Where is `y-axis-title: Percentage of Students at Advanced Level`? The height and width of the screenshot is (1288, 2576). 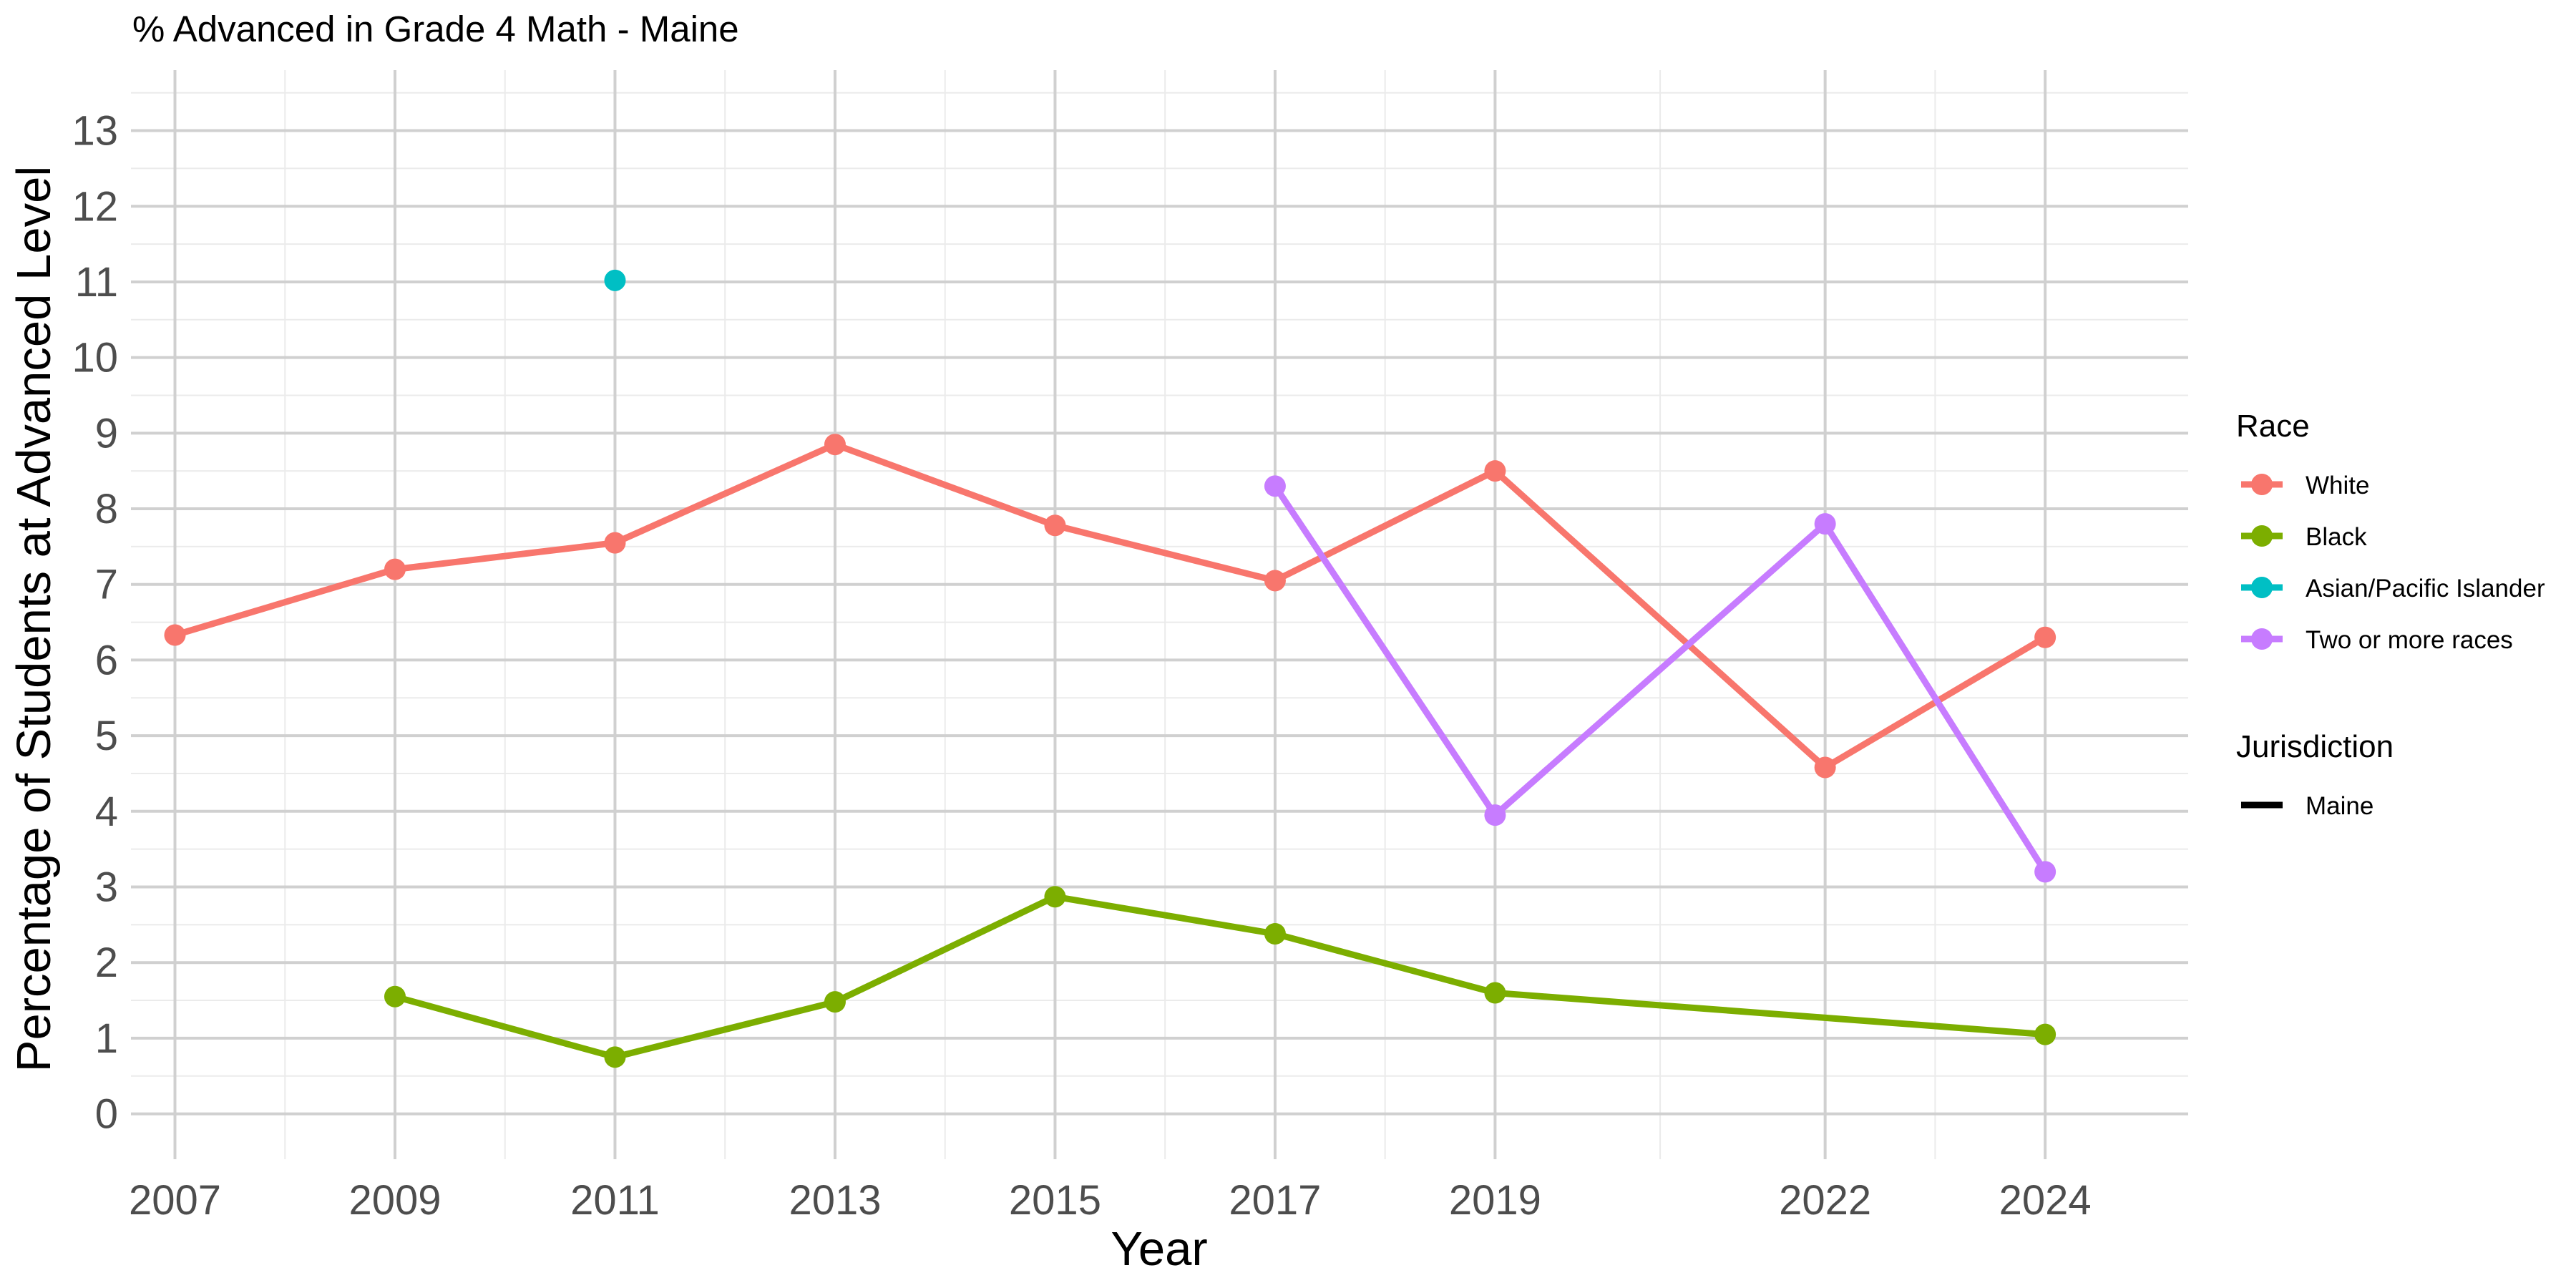
y-axis-title: Percentage of Students at Advanced Level is located at coordinates (34, 619).